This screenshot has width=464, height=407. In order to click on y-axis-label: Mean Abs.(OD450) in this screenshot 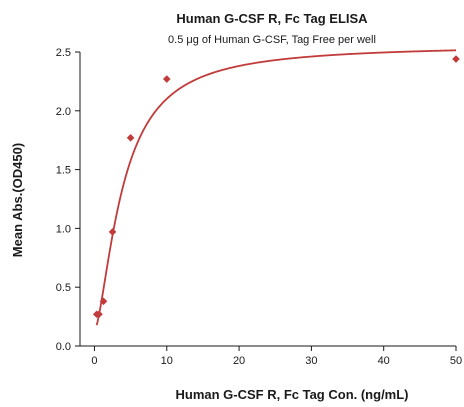, I will do `click(17, 200)`.